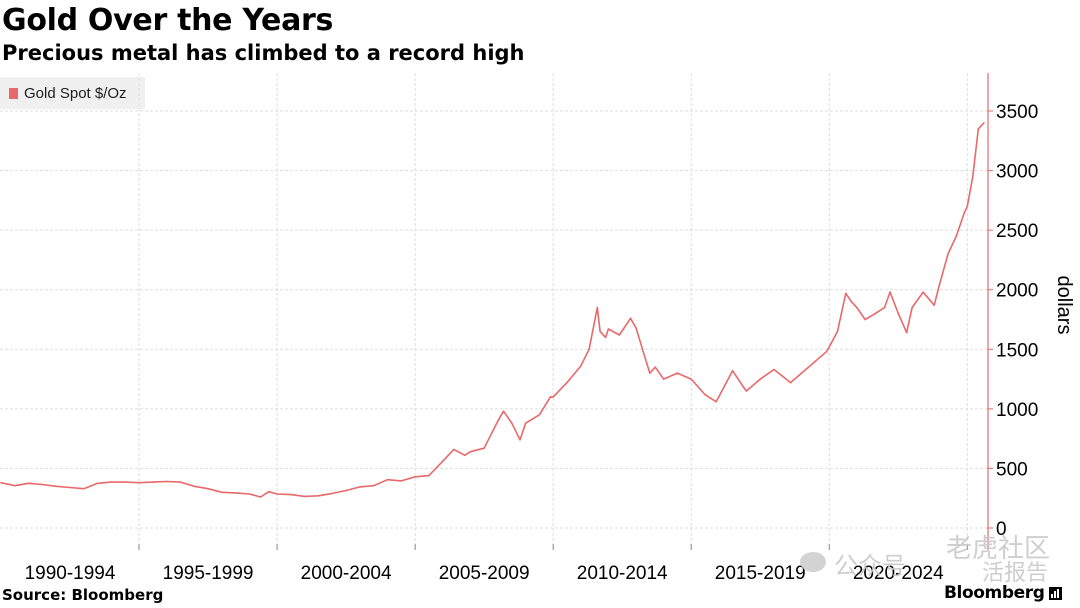  I want to click on legend-swatch, so click(13, 93).